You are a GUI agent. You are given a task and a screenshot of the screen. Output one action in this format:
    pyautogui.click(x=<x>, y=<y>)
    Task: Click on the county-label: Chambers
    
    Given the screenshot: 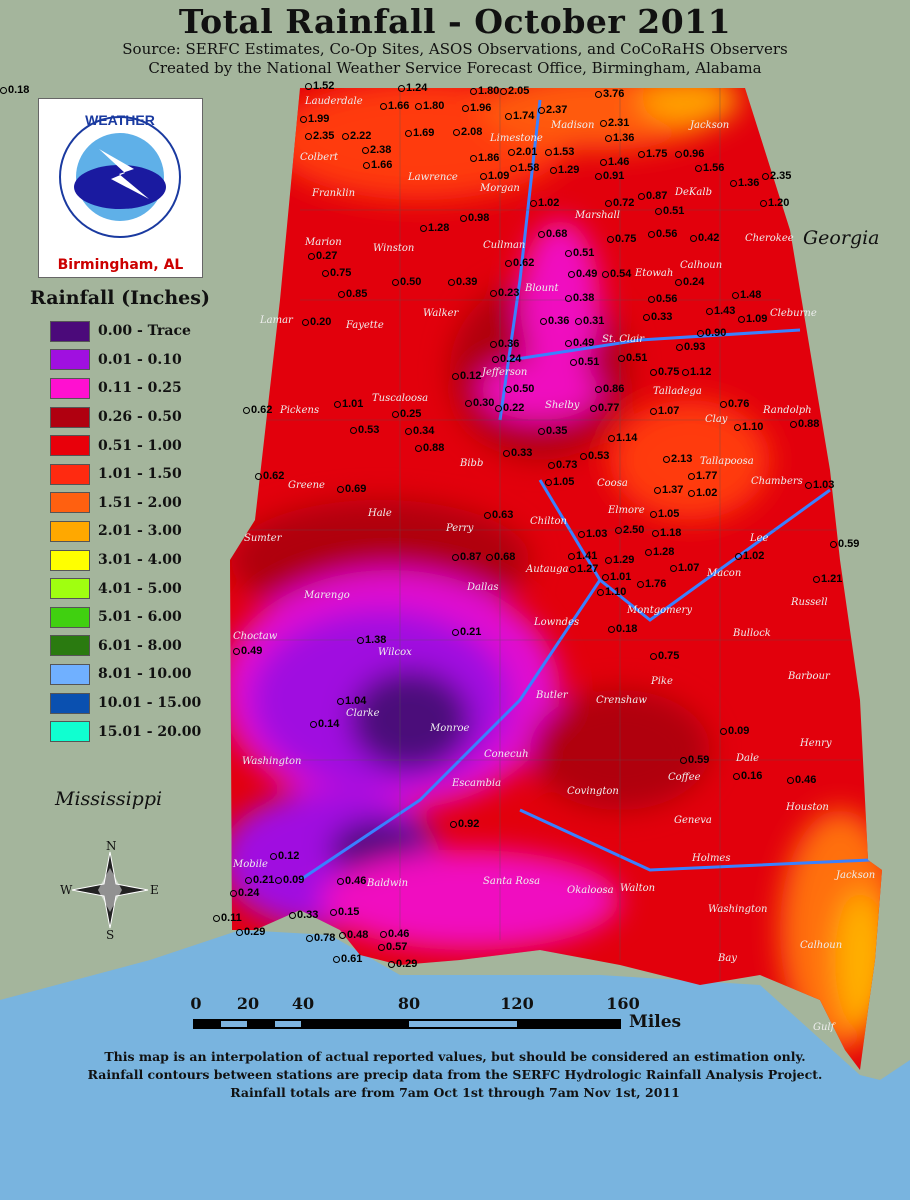 What is the action you would take?
    pyautogui.click(x=777, y=481)
    